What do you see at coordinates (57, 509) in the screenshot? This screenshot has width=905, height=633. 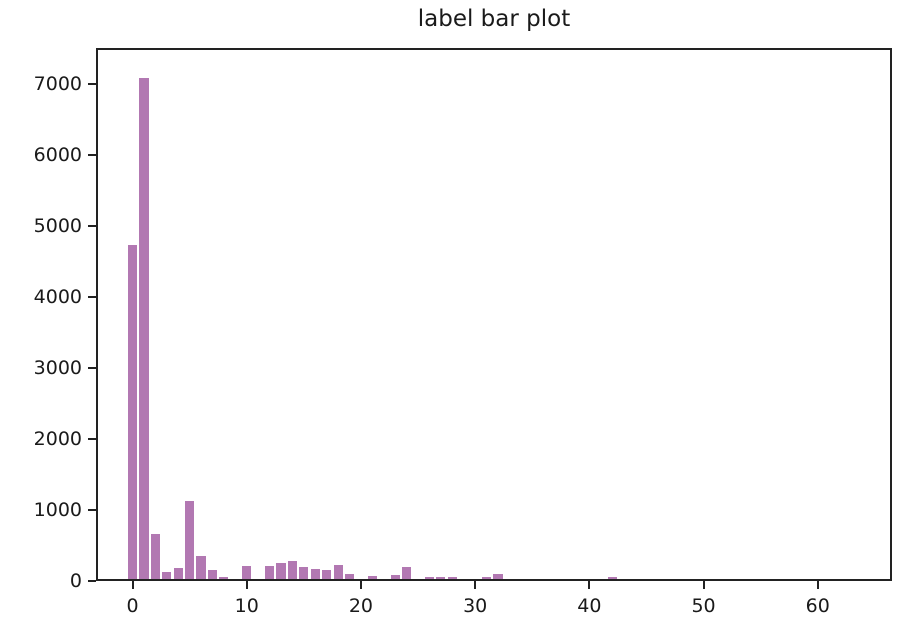 I see `y-tick-label: 1000` at bounding box center [57, 509].